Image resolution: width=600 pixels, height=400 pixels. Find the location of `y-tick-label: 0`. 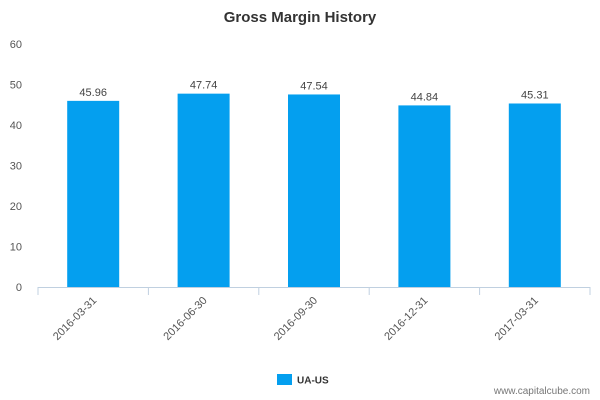

y-tick-label: 0 is located at coordinates (19, 288).